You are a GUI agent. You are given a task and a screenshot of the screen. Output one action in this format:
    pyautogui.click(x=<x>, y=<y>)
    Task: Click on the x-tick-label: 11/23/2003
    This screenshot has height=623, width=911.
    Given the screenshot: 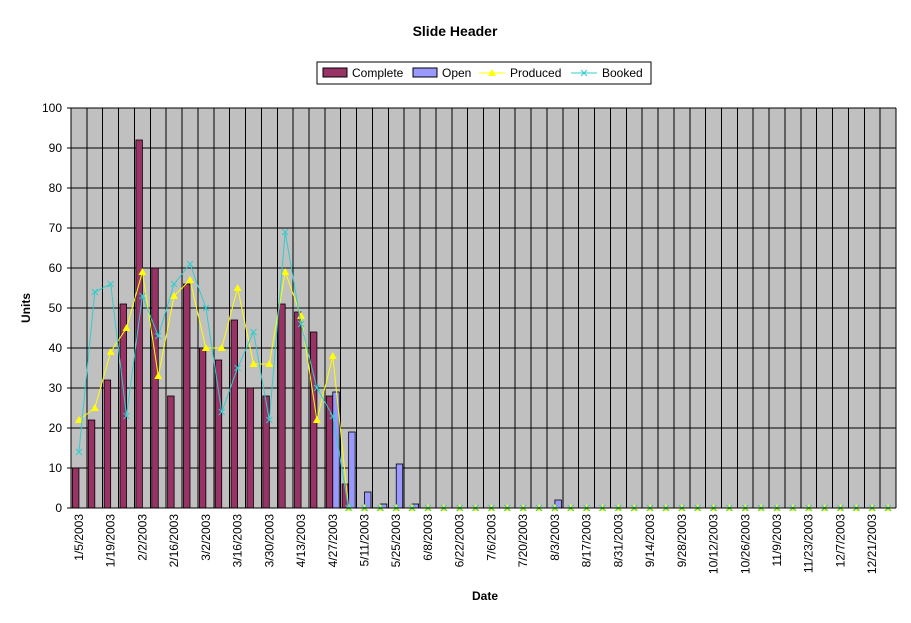 What is the action you would take?
    pyautogui.click(x=809, y=543)
    